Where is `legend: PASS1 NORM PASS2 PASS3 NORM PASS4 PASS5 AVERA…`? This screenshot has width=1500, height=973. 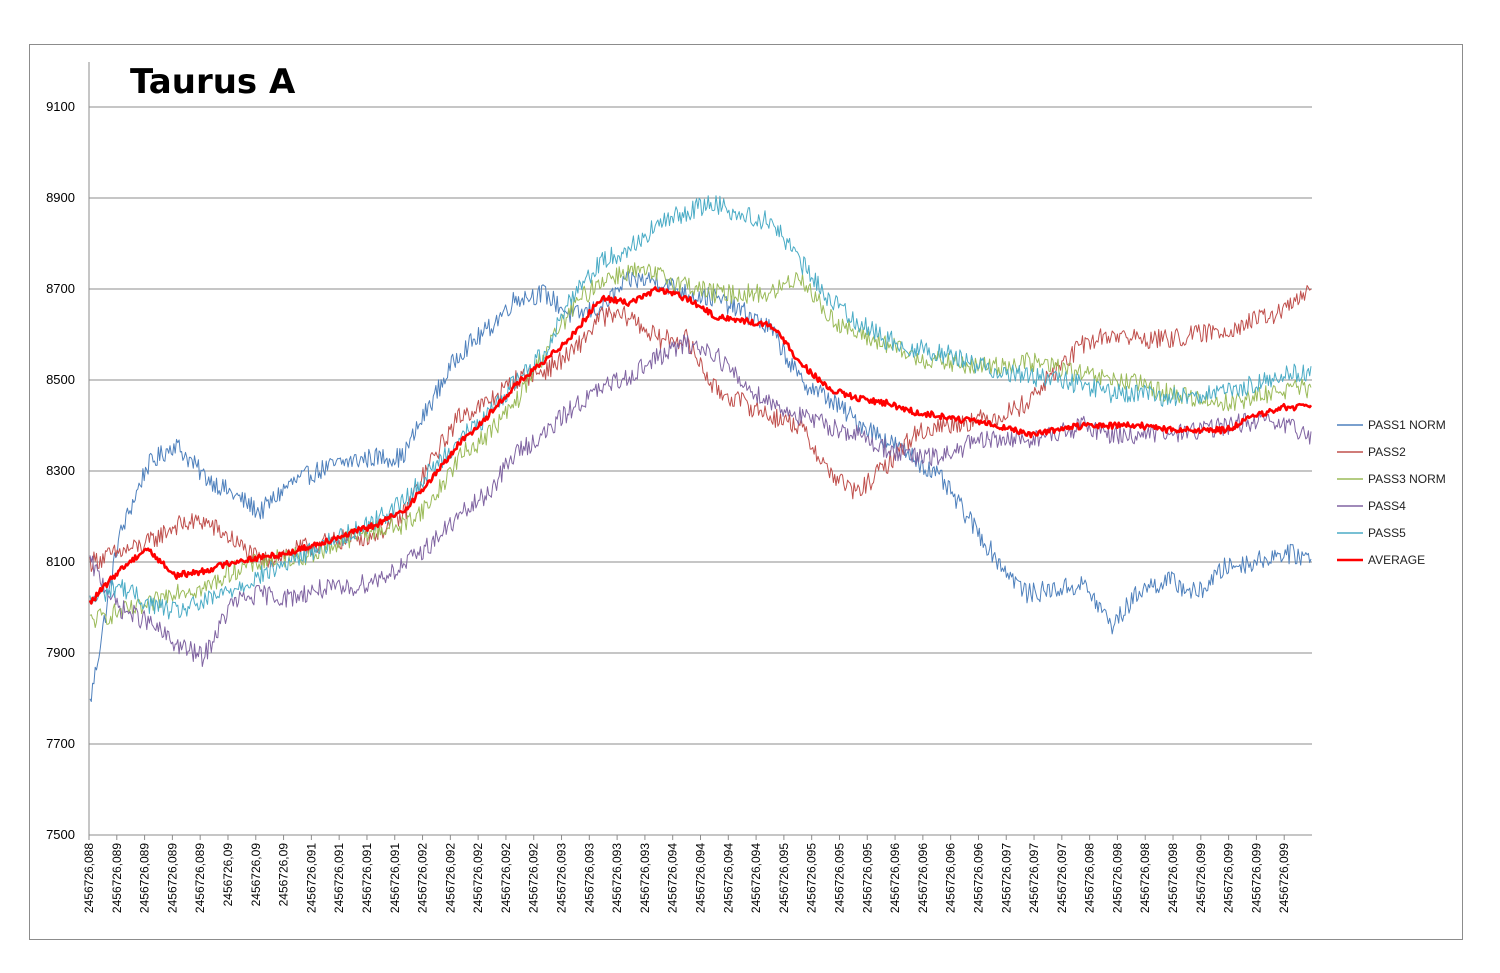 legend: PASS1 NORM PASS2 PASS3 NORM PASS4 PASS5 AVERA… is located at coordinates (1391, 492).